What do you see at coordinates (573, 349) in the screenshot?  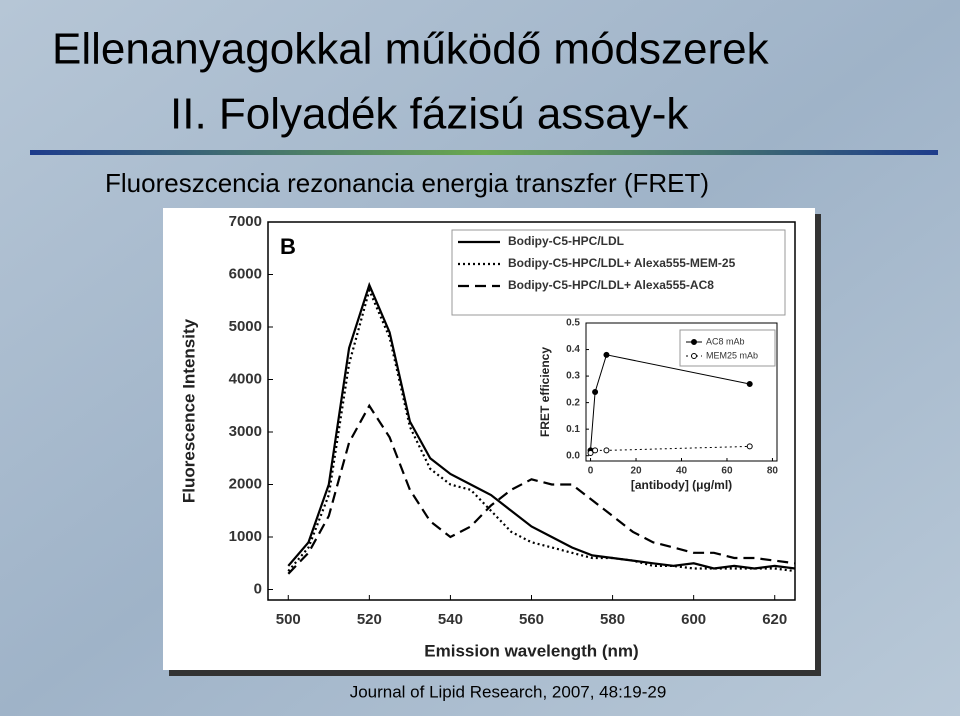 I see `y-tick-label: 0.4` at bounding box center [573, 349].